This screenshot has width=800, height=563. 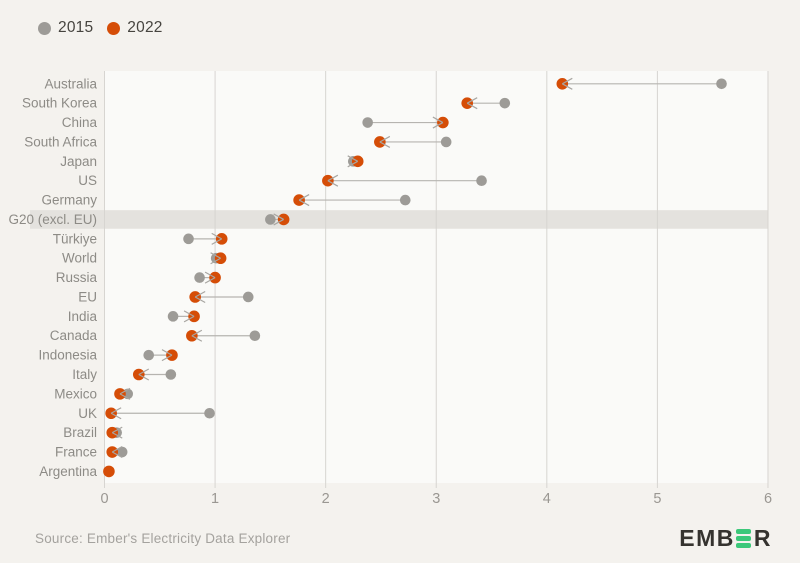 I want to click on dot-2015-Italy, so click(x=171, y=374).